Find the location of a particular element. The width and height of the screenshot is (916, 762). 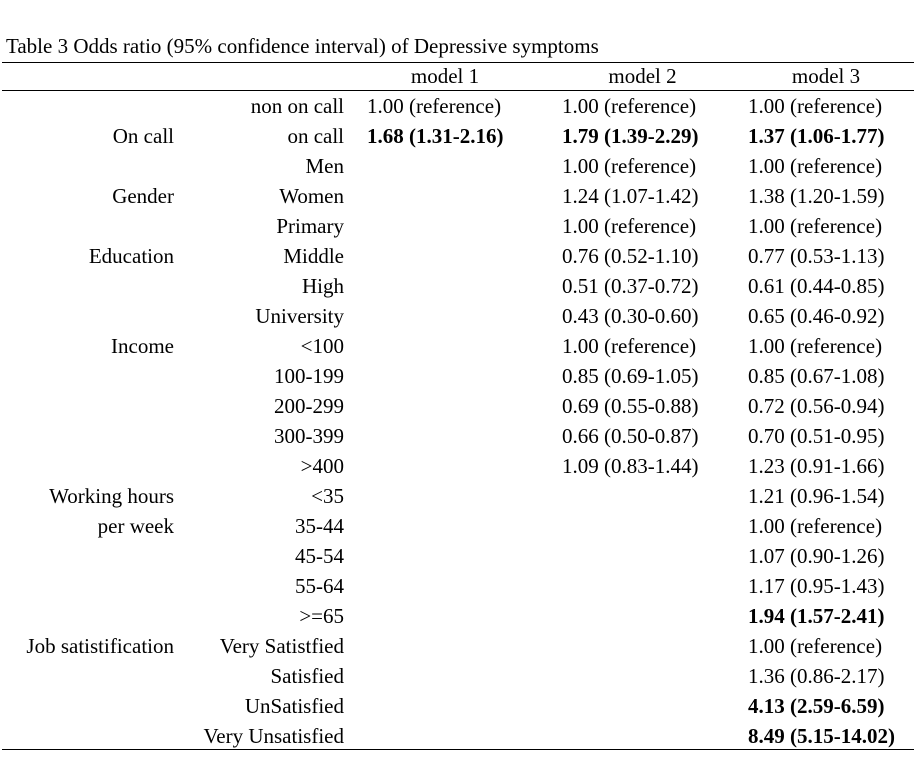

row-category-label: 35-44 is located at coordinates (319, 526).